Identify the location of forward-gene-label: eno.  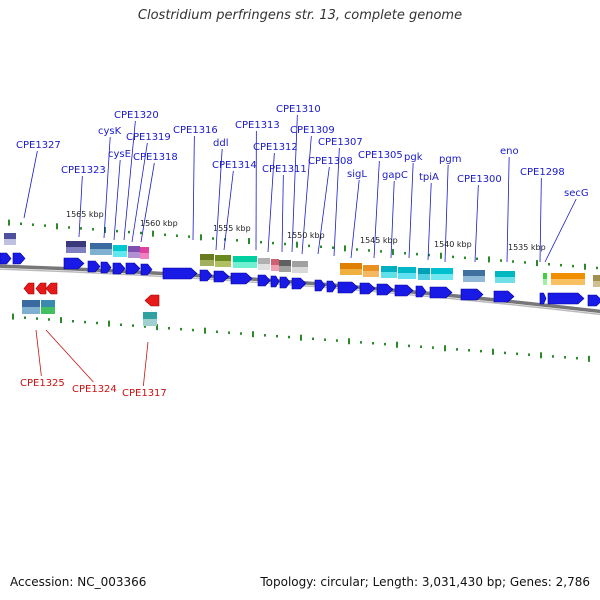
(509, 151).